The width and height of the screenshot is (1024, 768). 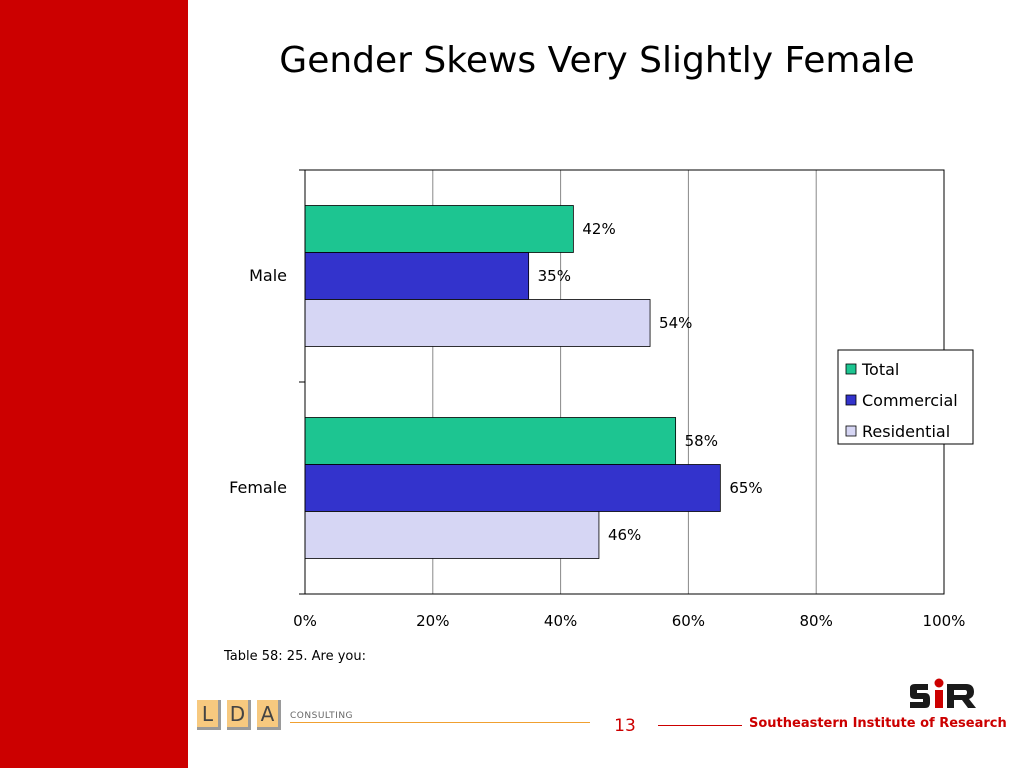 What do you see at coordinates (625, 726) in the screenshot?
I see `page-number: 13` at bounding box center [625, 726].